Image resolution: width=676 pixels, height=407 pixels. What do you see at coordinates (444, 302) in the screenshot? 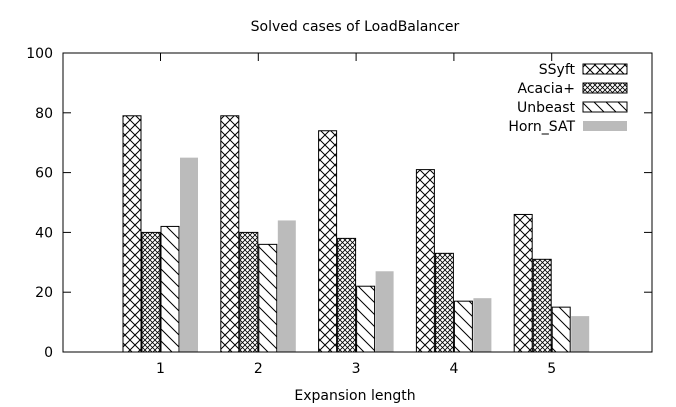
I see `bar-acacia--4` at bounding box center [444, 302].